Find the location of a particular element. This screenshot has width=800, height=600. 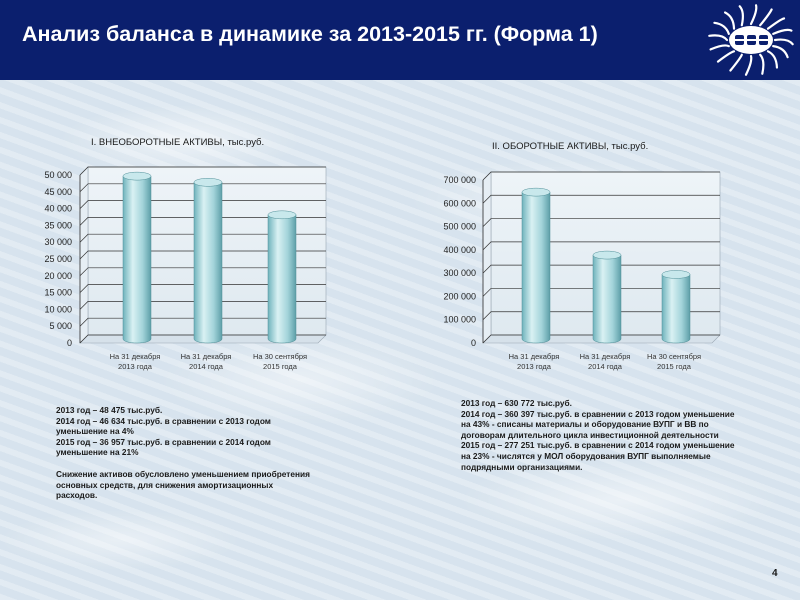

y-tick-label: 10 000 is located at coordinates (58, 309).